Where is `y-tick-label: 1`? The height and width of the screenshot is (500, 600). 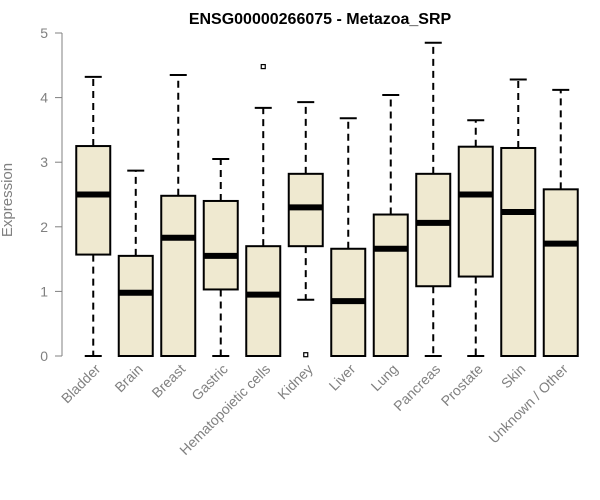
y-tick-label: 1 is located at coordinates (44, 291).